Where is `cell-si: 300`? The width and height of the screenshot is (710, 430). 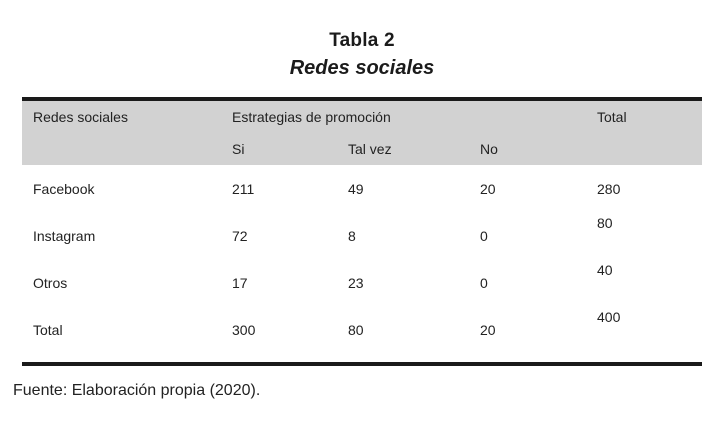 cell-si: 300 is located at coordinates (244, 329).